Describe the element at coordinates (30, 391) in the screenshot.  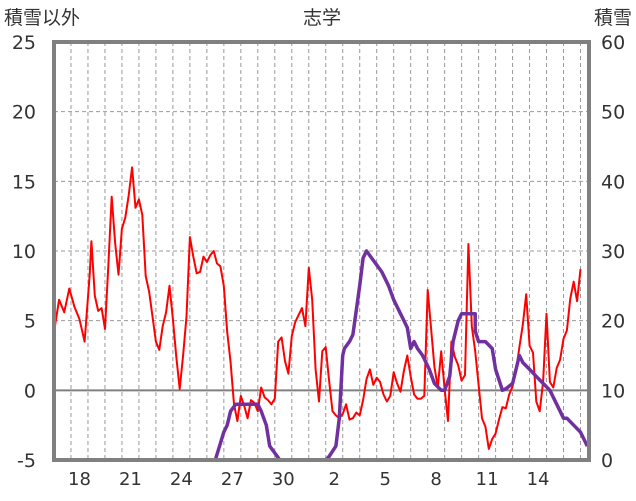
I see `left-tick-label: 0` at that location.